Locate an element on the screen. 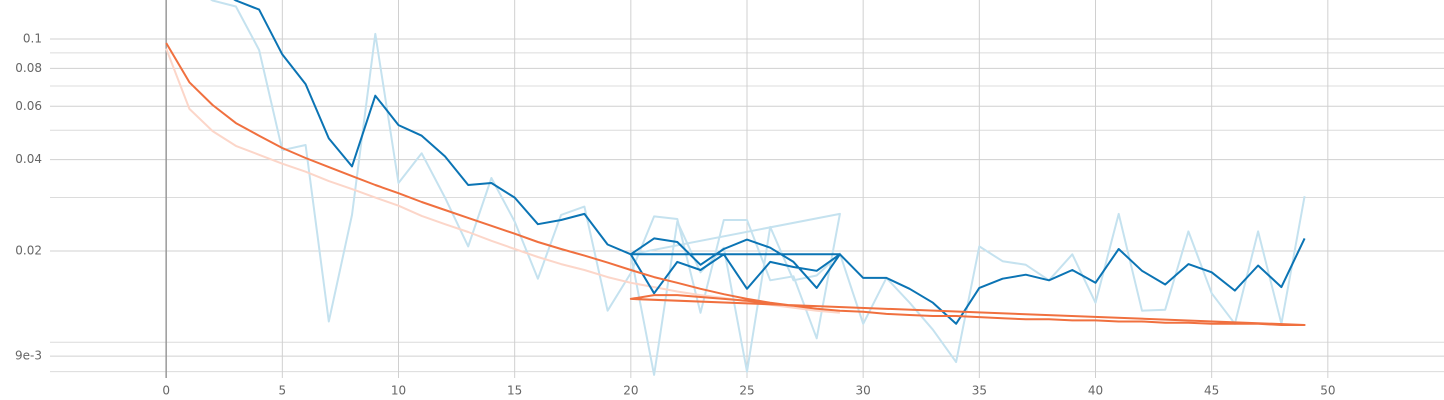  x-tick-label: 15 is located at coordinates (514, 391).